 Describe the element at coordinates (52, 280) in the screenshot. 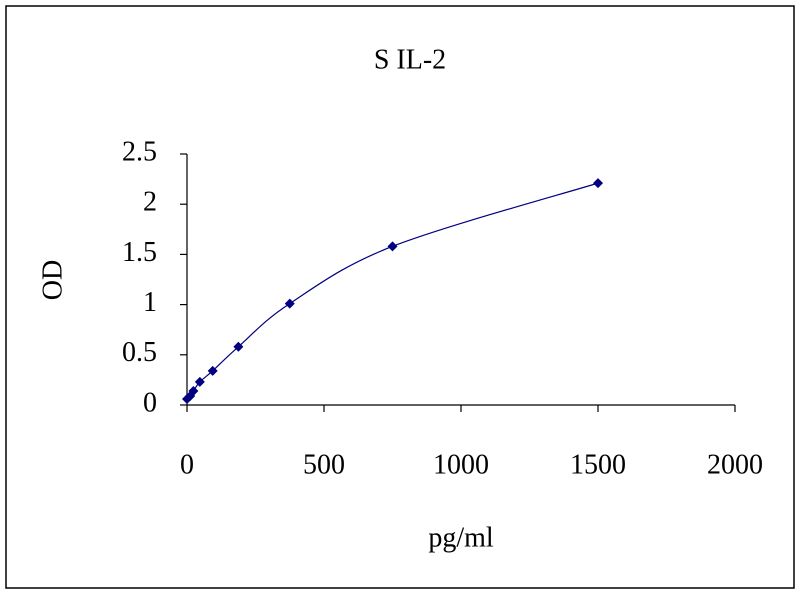

I see `y-axis-label: OD` at that location.